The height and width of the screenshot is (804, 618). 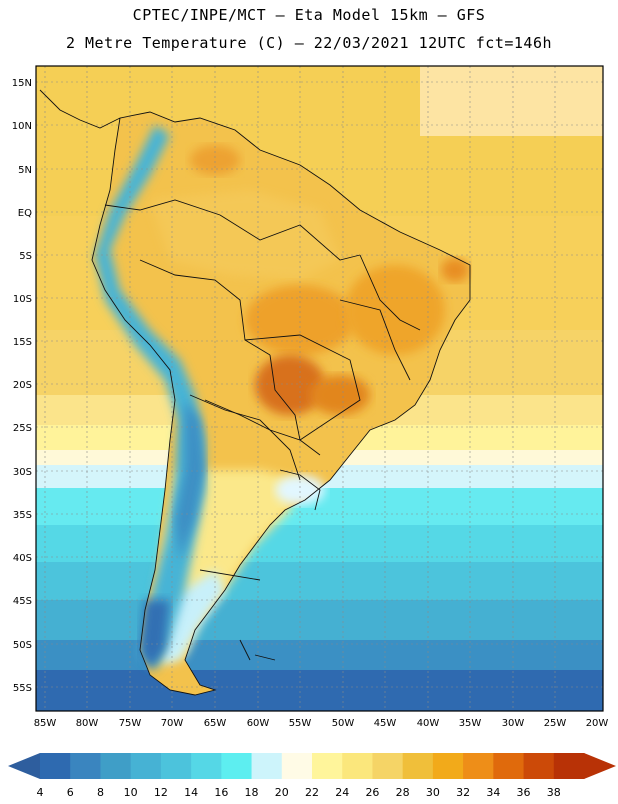 What do you see at coordinates (22, 342) in the screenshot?
I see `lat-label: 15S` at bounding box center [22, 342].